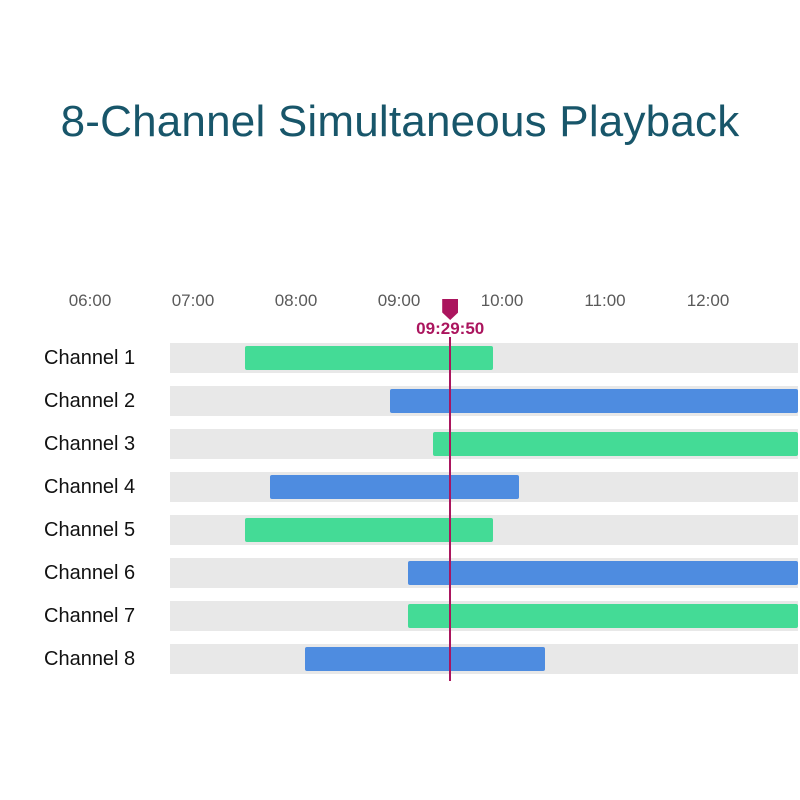  I want to click on playhead-time: 09:29:50, so click(450, 328).